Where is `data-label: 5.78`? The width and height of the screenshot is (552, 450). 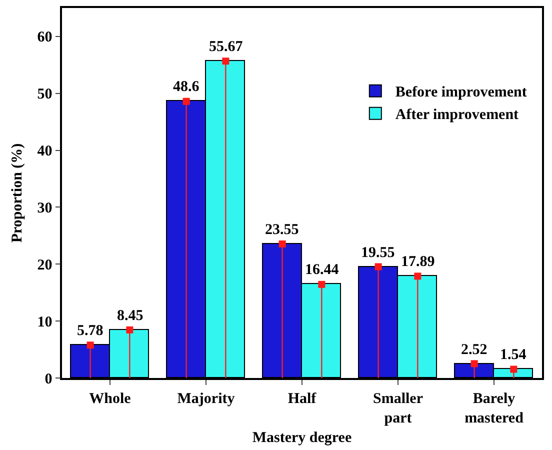 data-label: 5.78 is located at coordinates (90, 331).